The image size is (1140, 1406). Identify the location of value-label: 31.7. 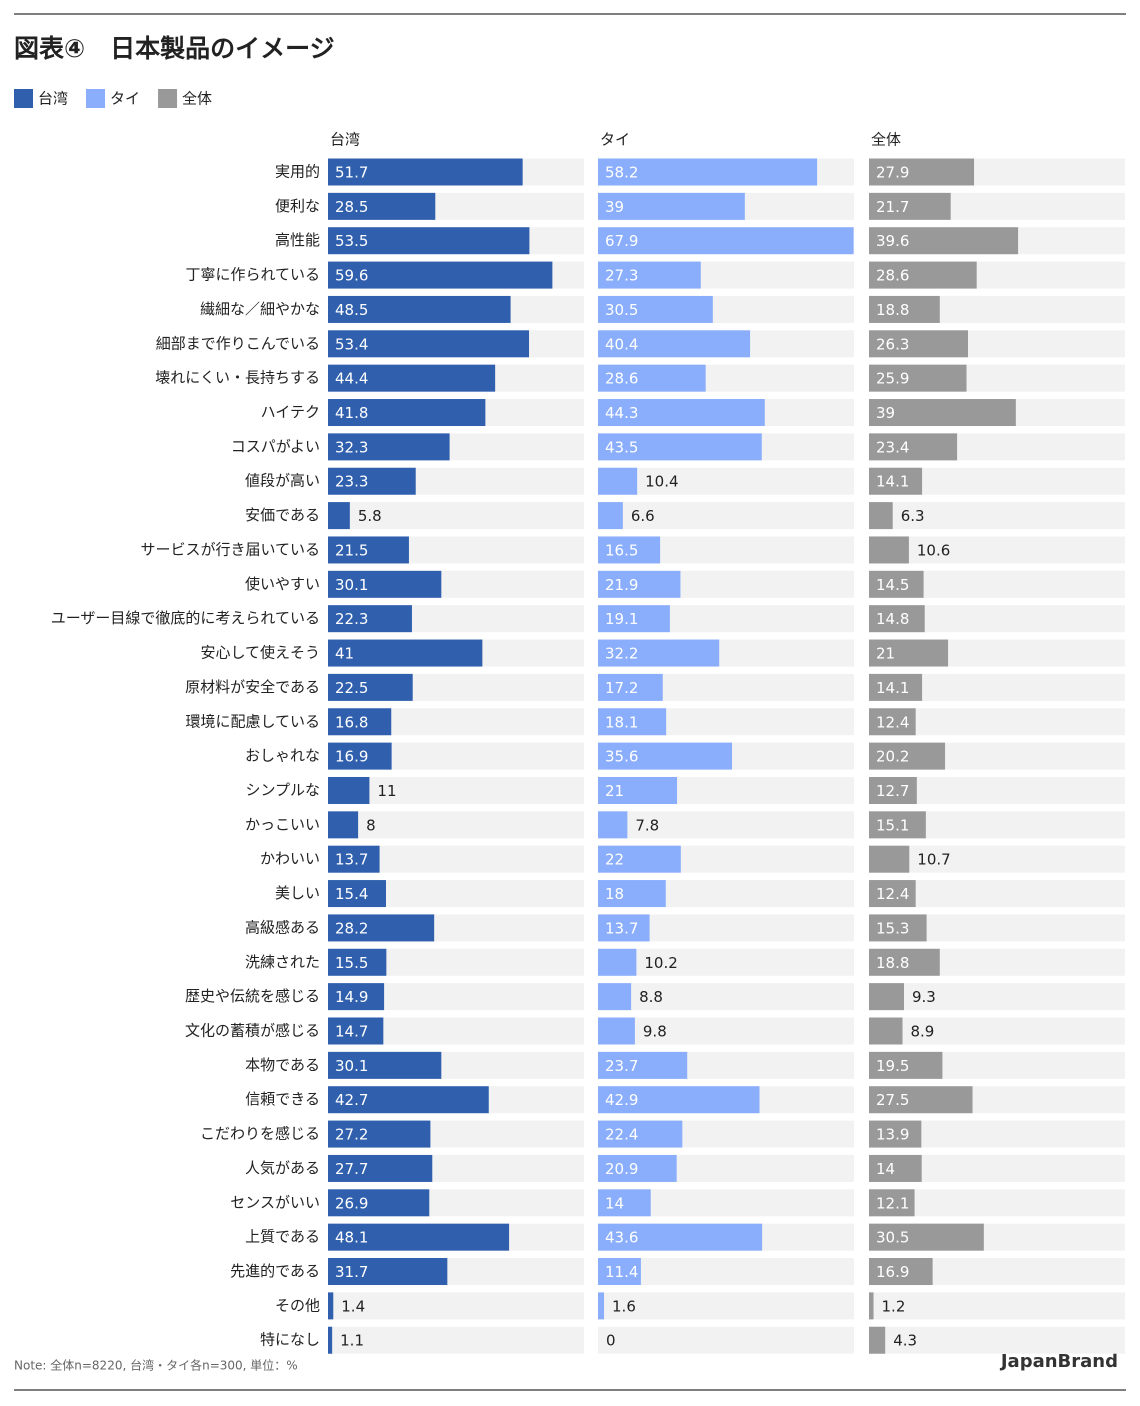
(351, 1272).